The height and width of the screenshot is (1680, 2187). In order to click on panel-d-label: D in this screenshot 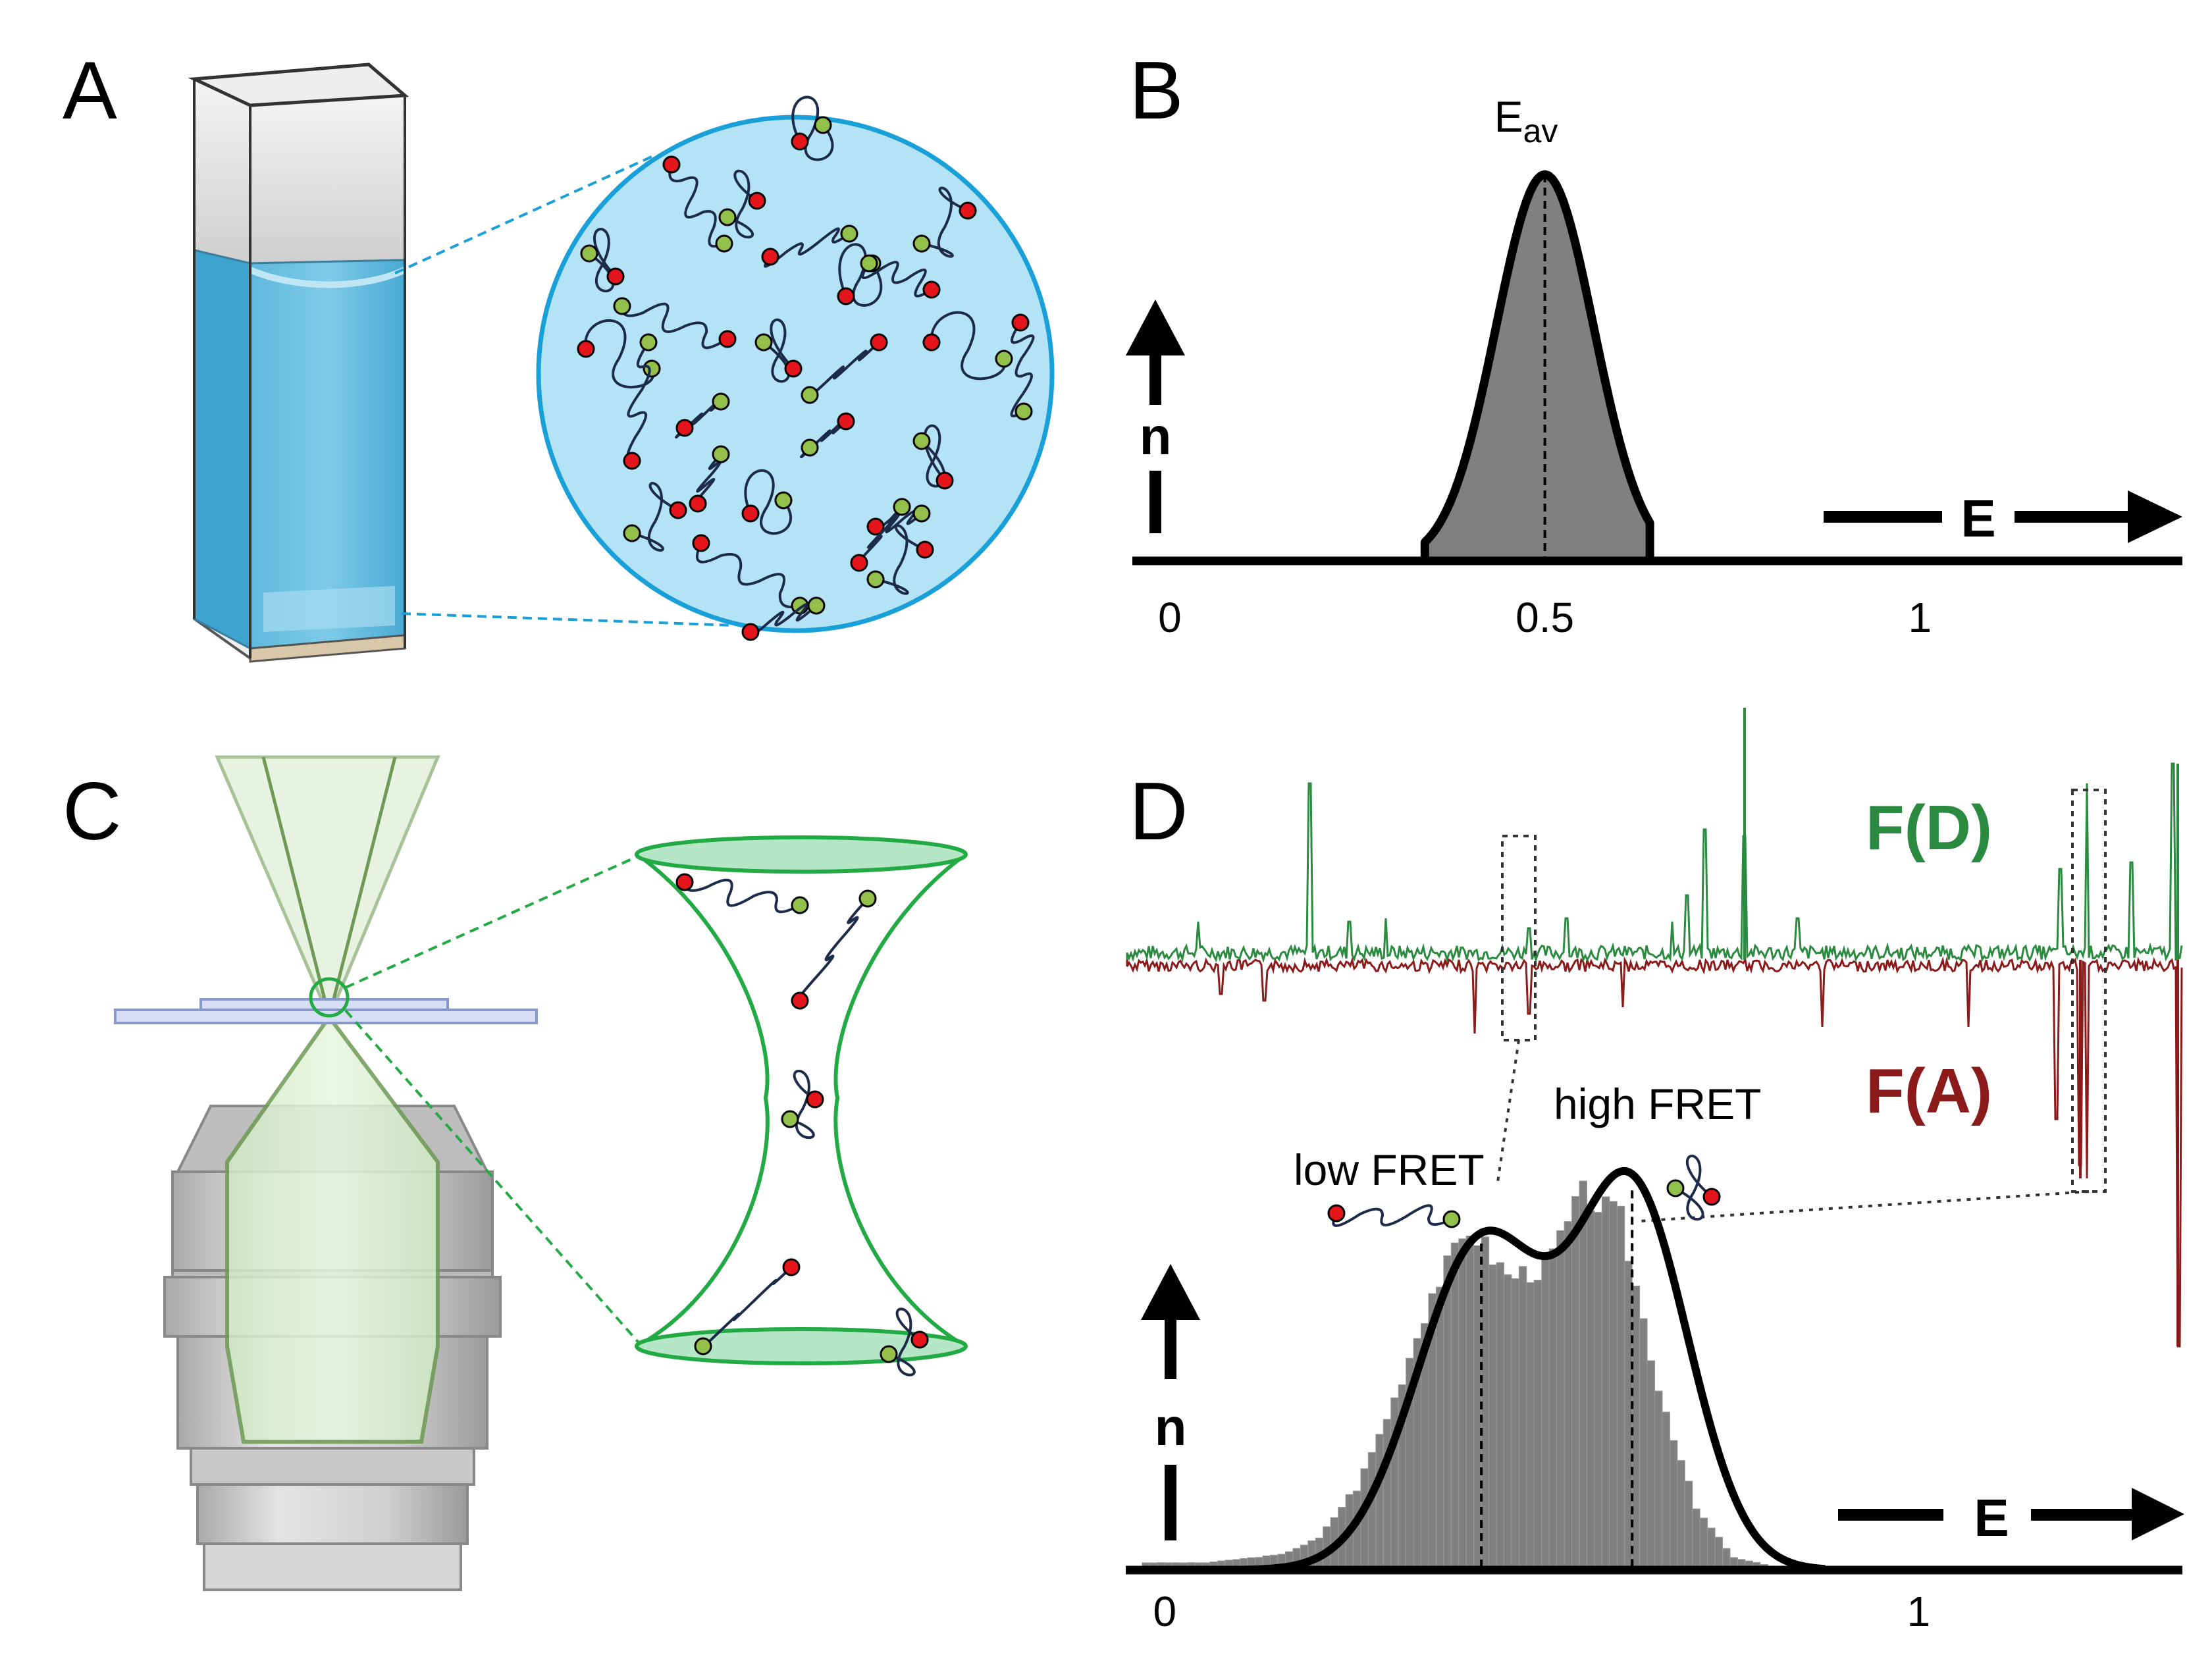, I will do `click(1158, 811)`.